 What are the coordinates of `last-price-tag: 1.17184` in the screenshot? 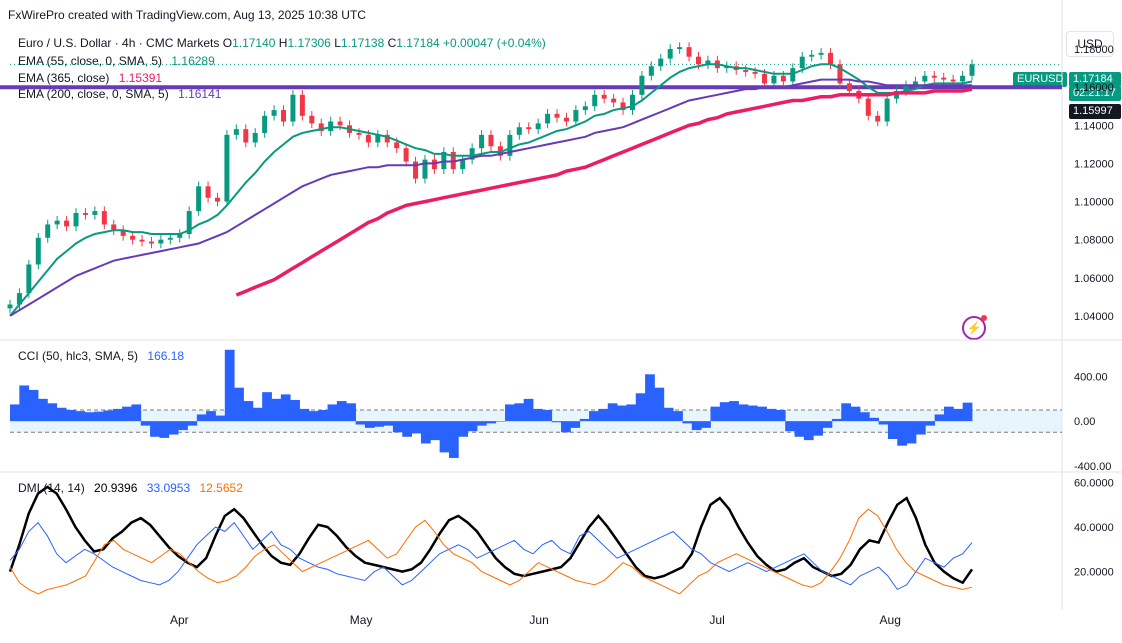 It's located at (1095, 79).